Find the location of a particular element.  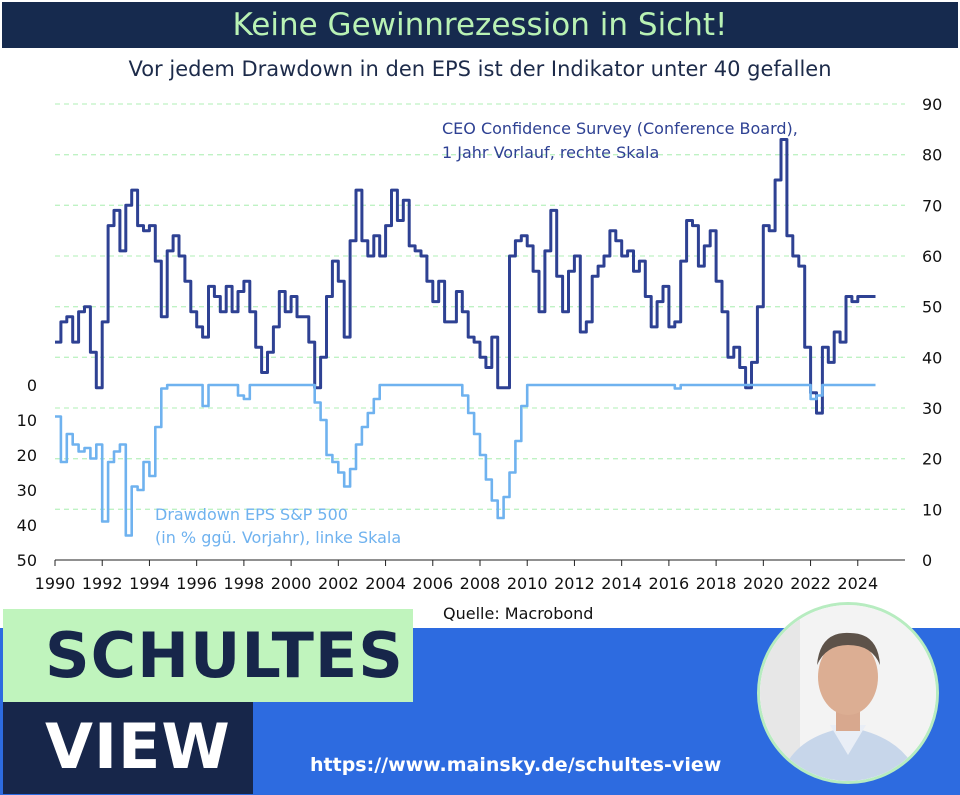

left-axis-tick-label: 10 is located at coordinates (27, 420).